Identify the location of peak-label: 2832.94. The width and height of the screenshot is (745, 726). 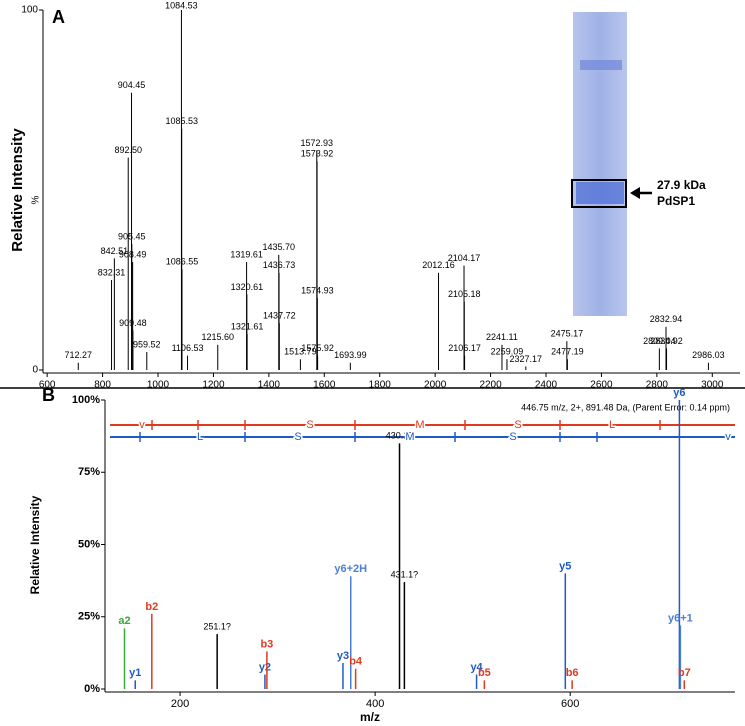
(666, 319).